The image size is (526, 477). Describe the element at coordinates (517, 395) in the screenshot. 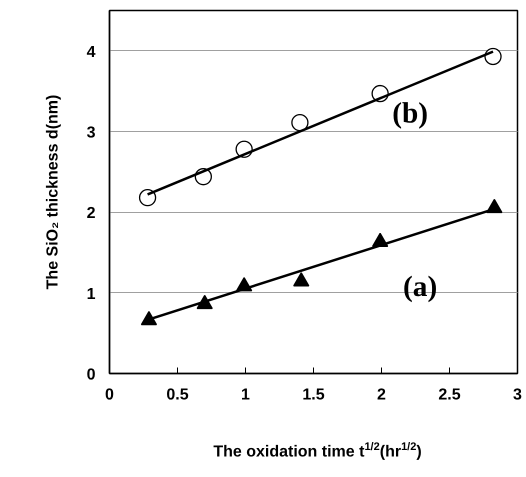

I see `x-tick-label: 3` at that location.